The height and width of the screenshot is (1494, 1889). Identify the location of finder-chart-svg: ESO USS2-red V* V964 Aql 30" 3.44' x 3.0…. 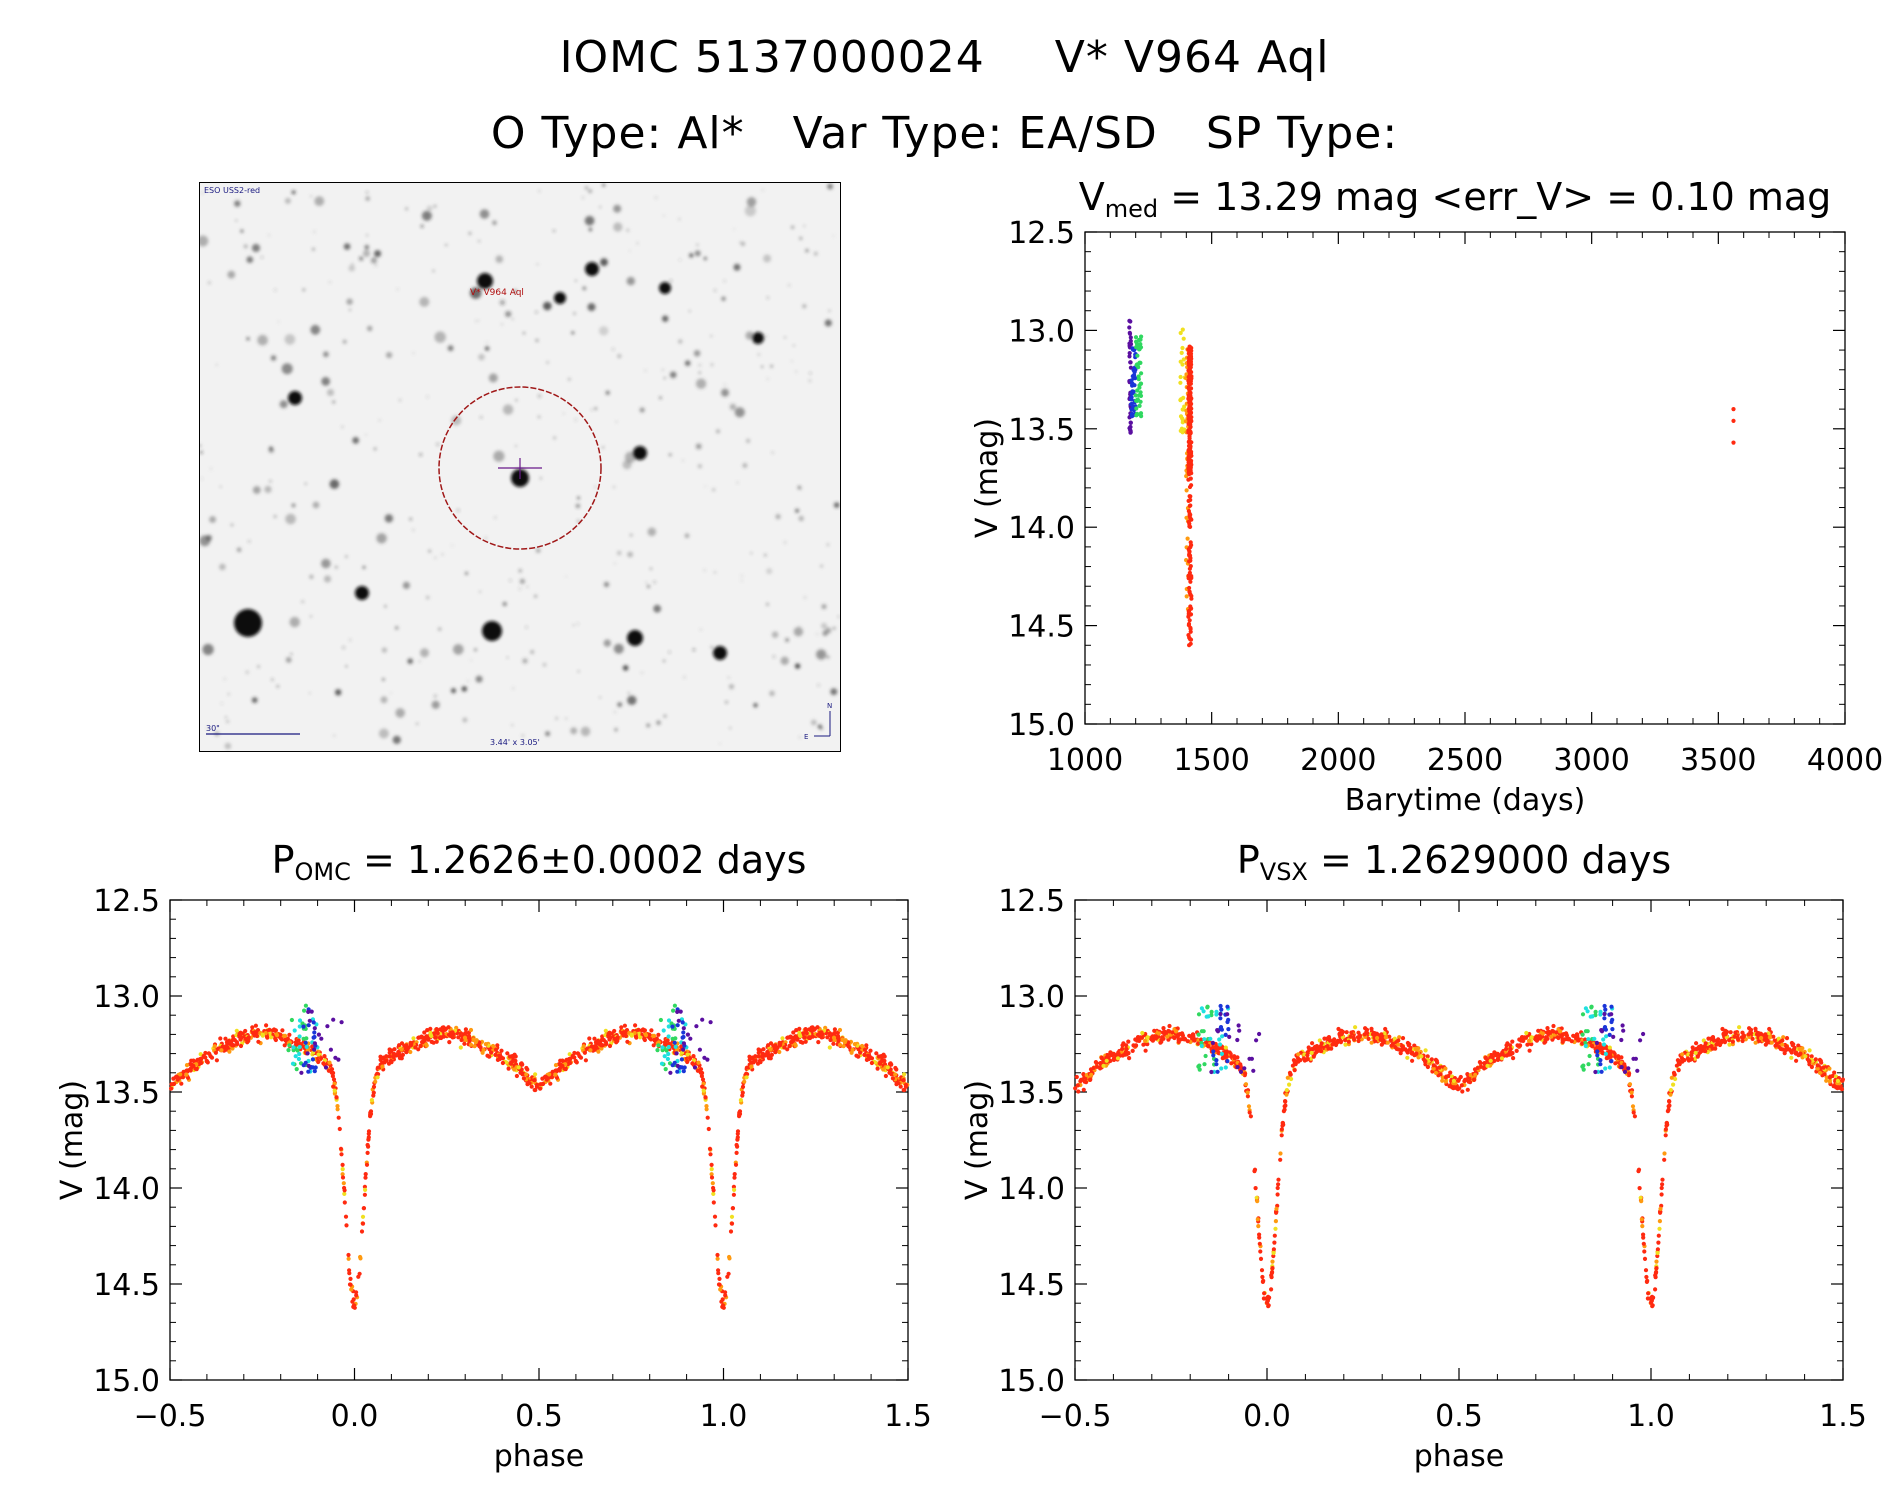
(520, 466).